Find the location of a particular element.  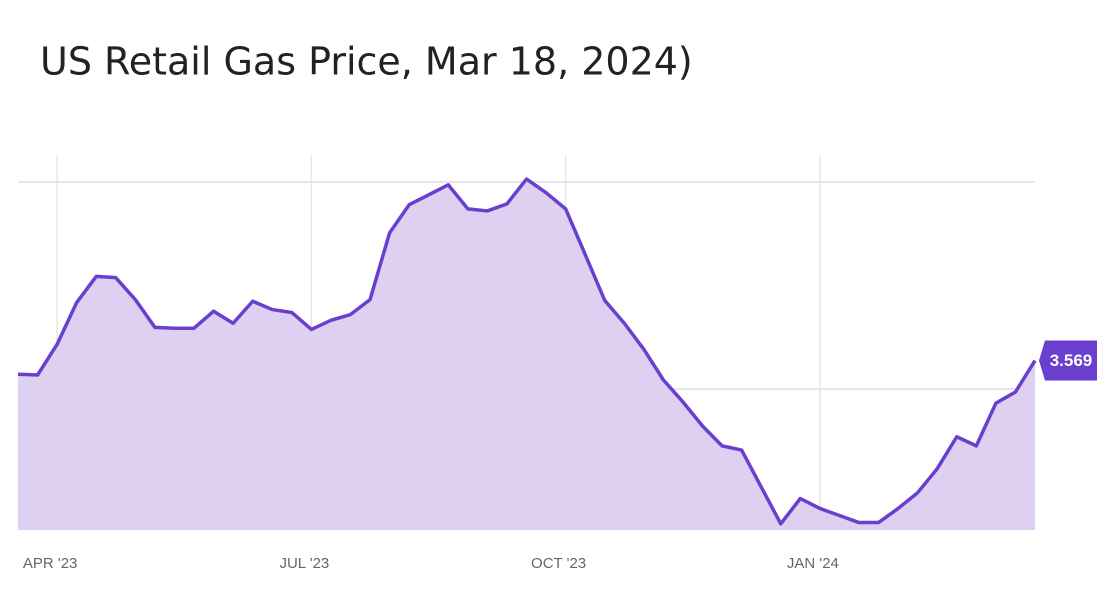

x-tick-label: JUL '23 is located at coordinates (304, 563).